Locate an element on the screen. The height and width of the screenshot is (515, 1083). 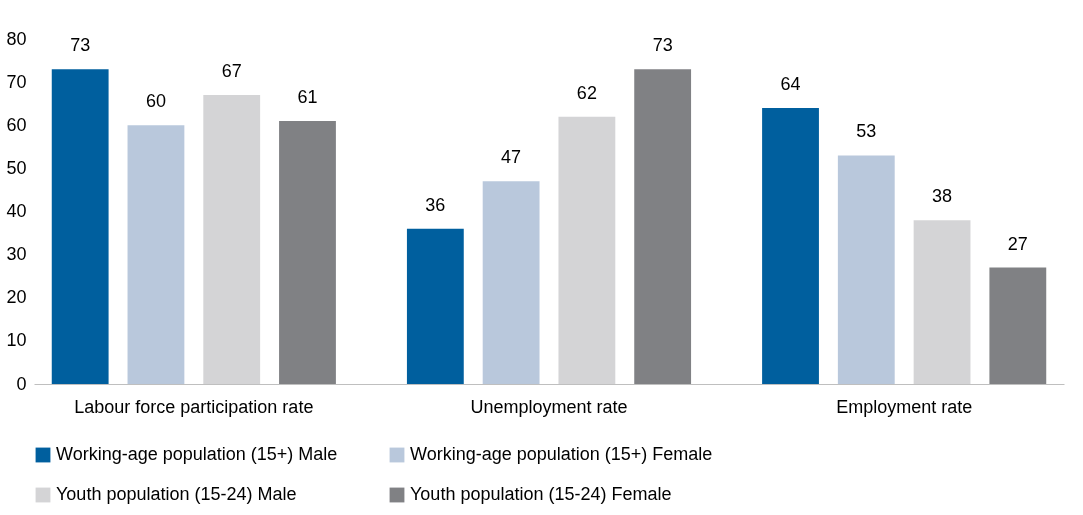
x-tick-label: Unemployment rate is located at coordinates (549, 406).